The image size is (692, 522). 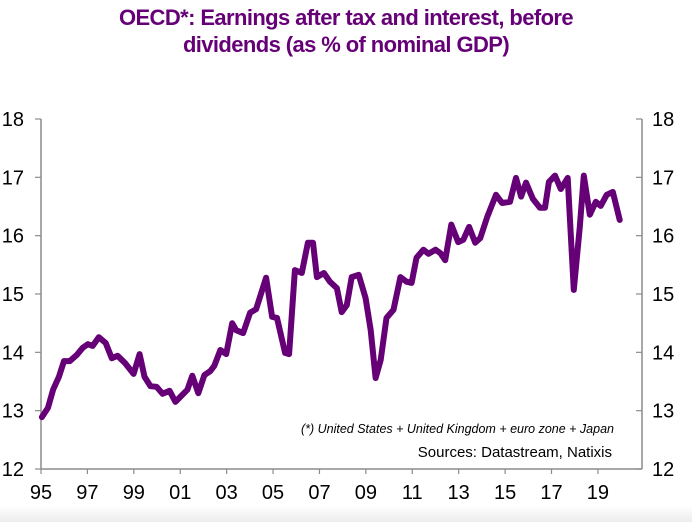 What do you see at coordinates (346, 44) in the screenshot?
I see `chart-title-line-2: dividends (as % of nominal GDP)` at bounding box center [346, 44].